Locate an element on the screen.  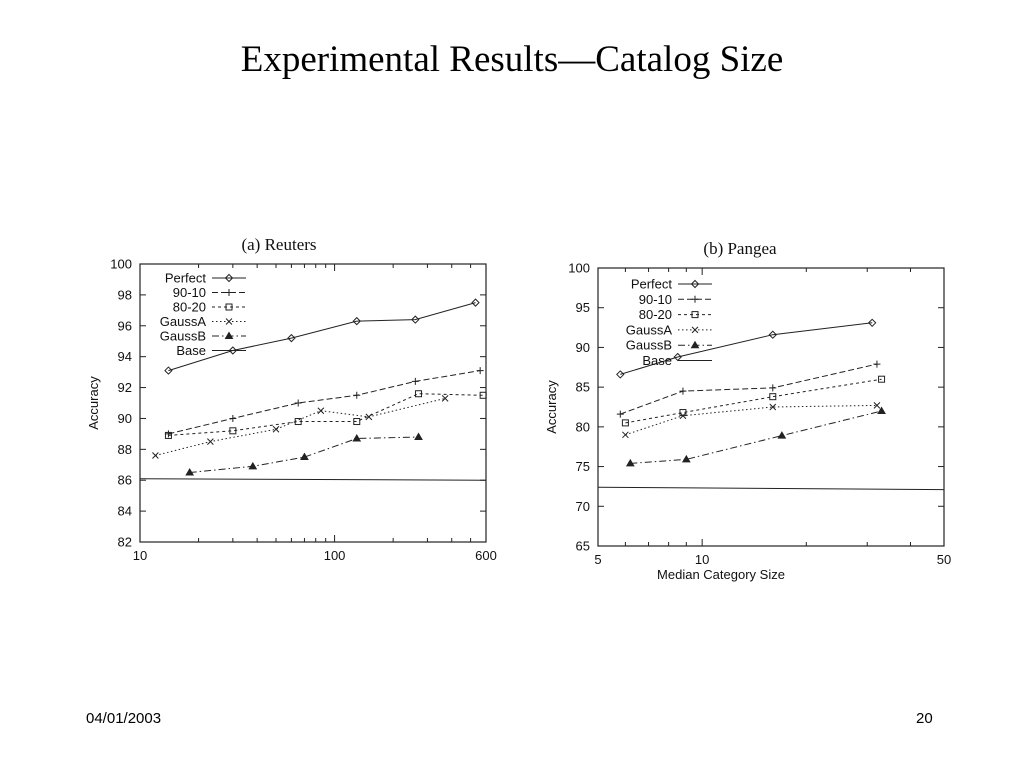
y-tick-label: 92 is located at coordinates (125, 387).